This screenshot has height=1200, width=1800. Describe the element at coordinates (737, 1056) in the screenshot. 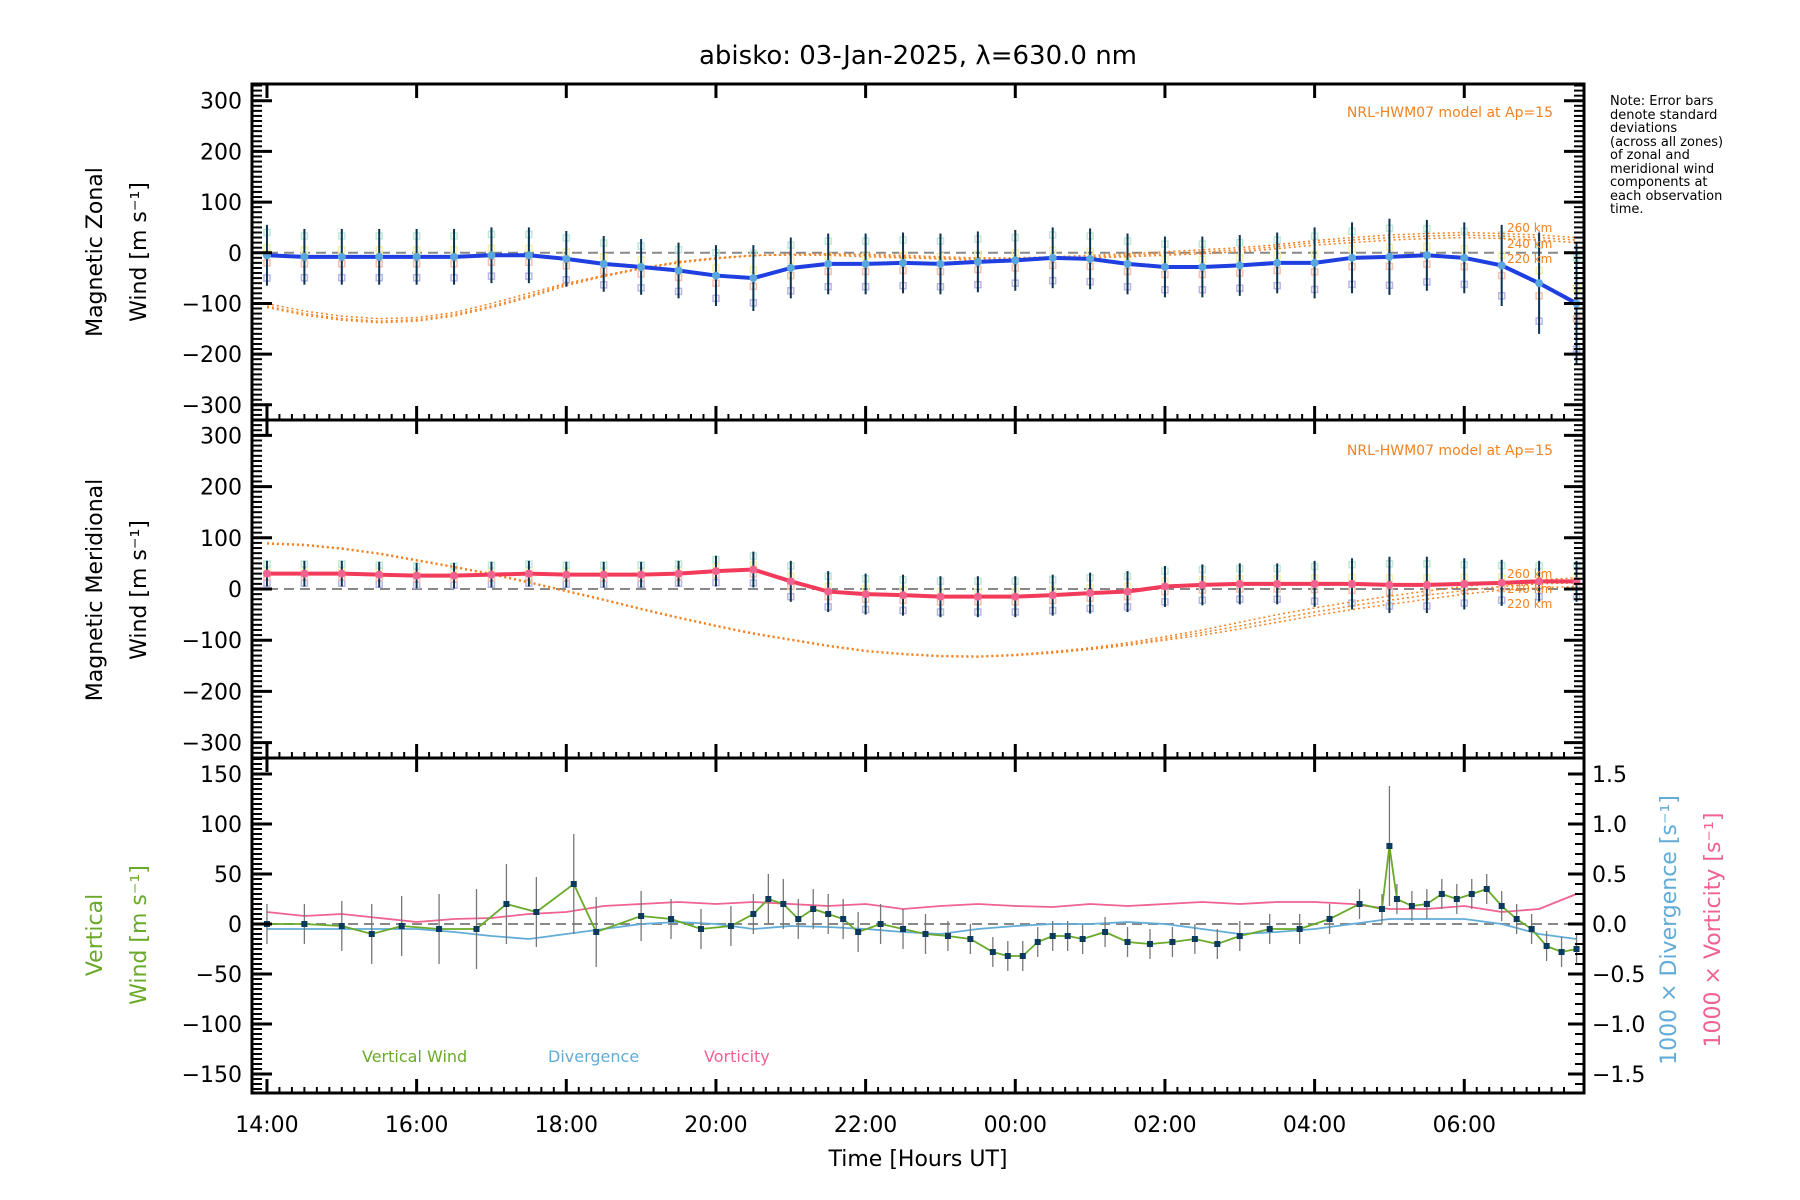

I see `legend-vorticity: Vorticity` at that location.